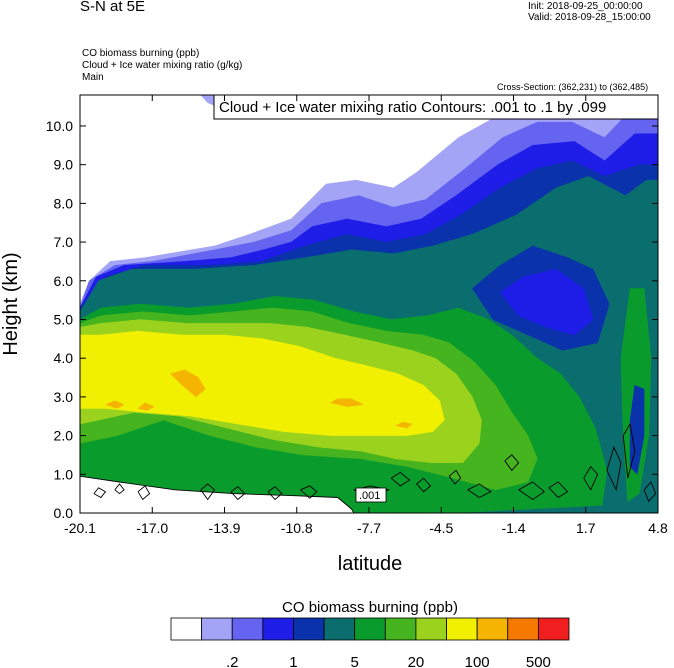 The image size is (674, 668). I want to click on cross-section-label: Cross-Section: (362,231) to (362,485), so click(573, 87).